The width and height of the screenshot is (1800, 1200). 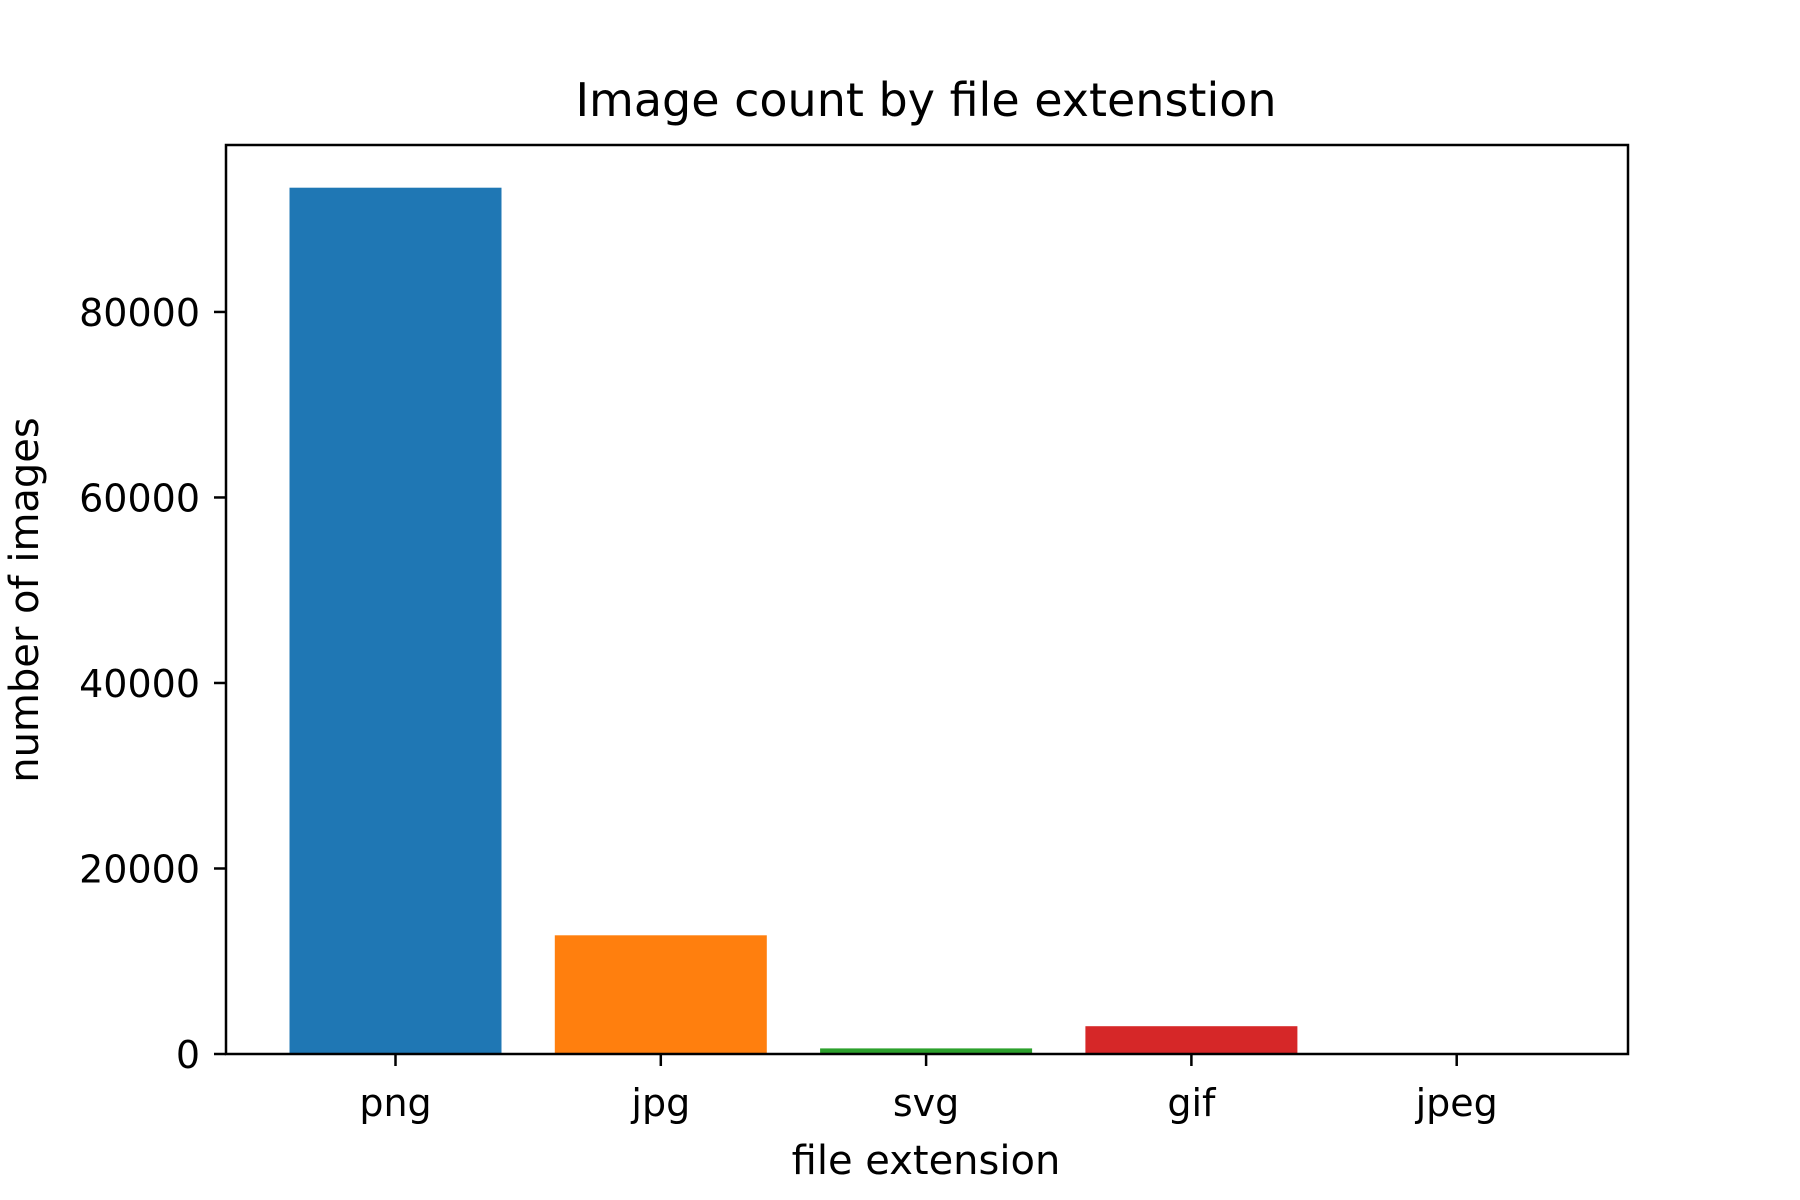 I want to click on x-tick-label-jpg: jpg, so click(x=660, y=1103).